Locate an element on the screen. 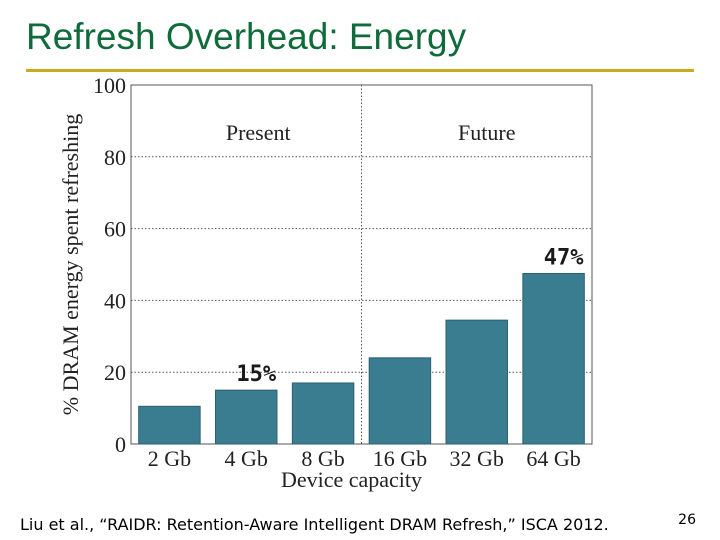 The height and width of the screenshot is (540, 720). x-tick-label: 8 Gb is located at coordinates (322, 458).